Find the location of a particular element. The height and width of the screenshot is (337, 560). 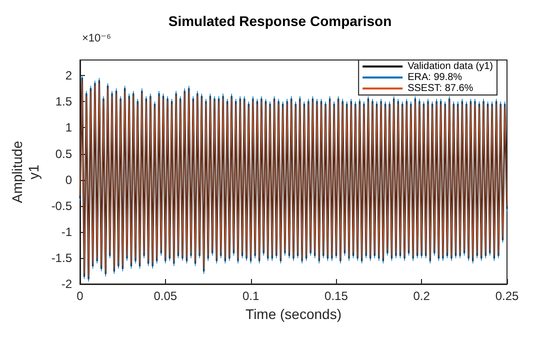

y-tick-label: 2 is located at coordinates (68, 75).